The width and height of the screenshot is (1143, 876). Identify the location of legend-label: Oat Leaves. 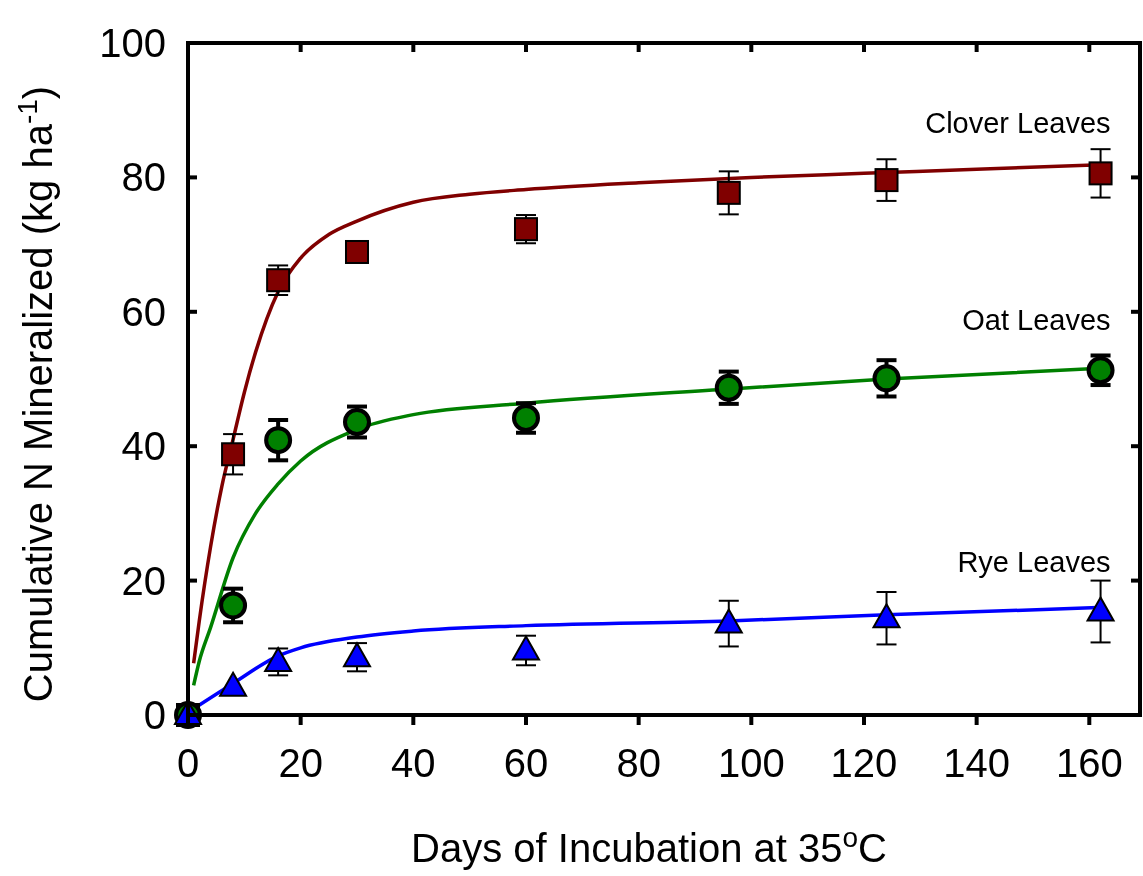
(1036, 320).